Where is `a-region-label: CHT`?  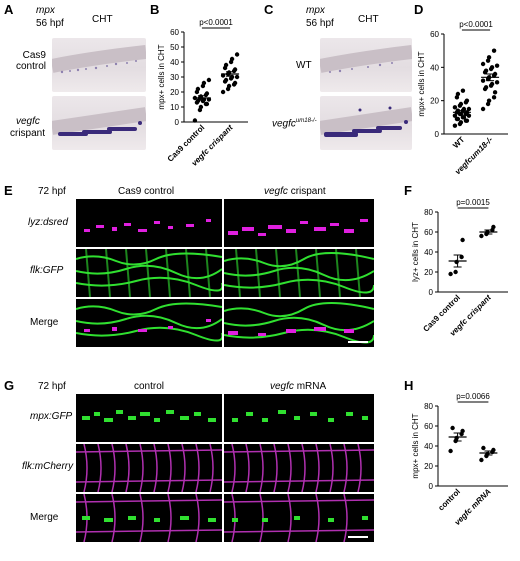
a-region-label: CHT is located at coordinates (102, 19).